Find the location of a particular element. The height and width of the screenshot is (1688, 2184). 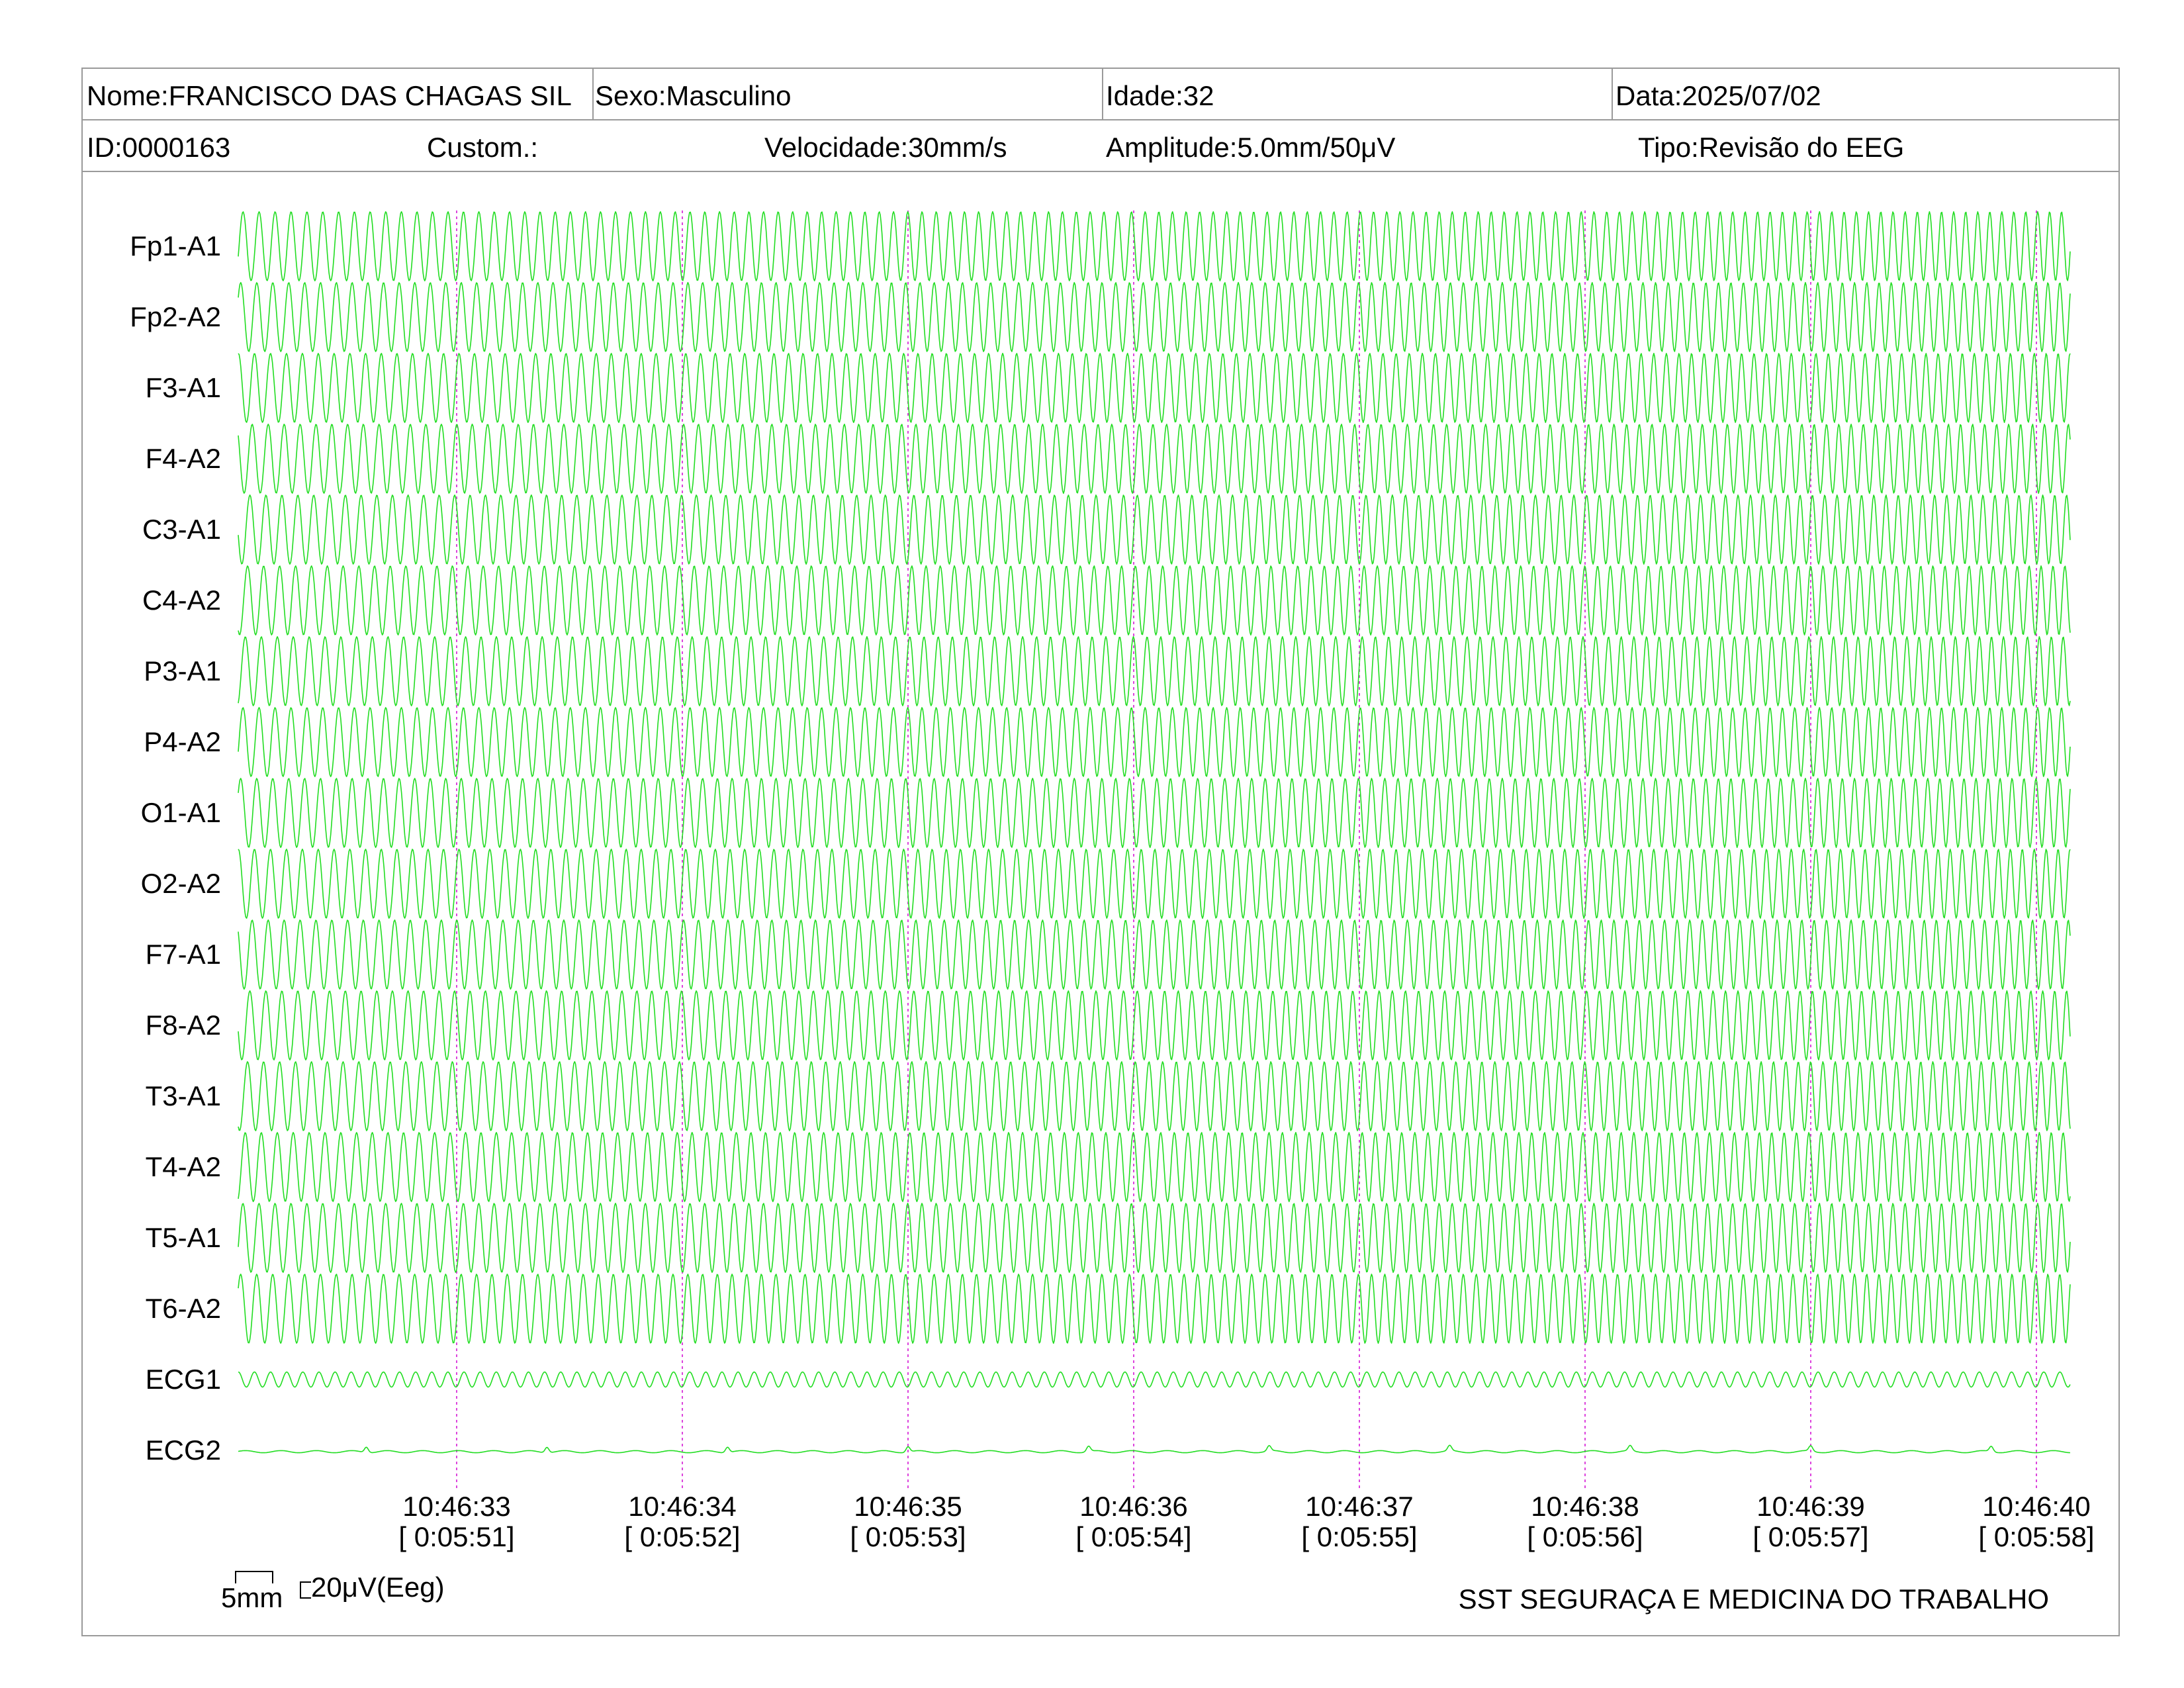

channel-label: F3-A1 is located at coordinates (183, 387).